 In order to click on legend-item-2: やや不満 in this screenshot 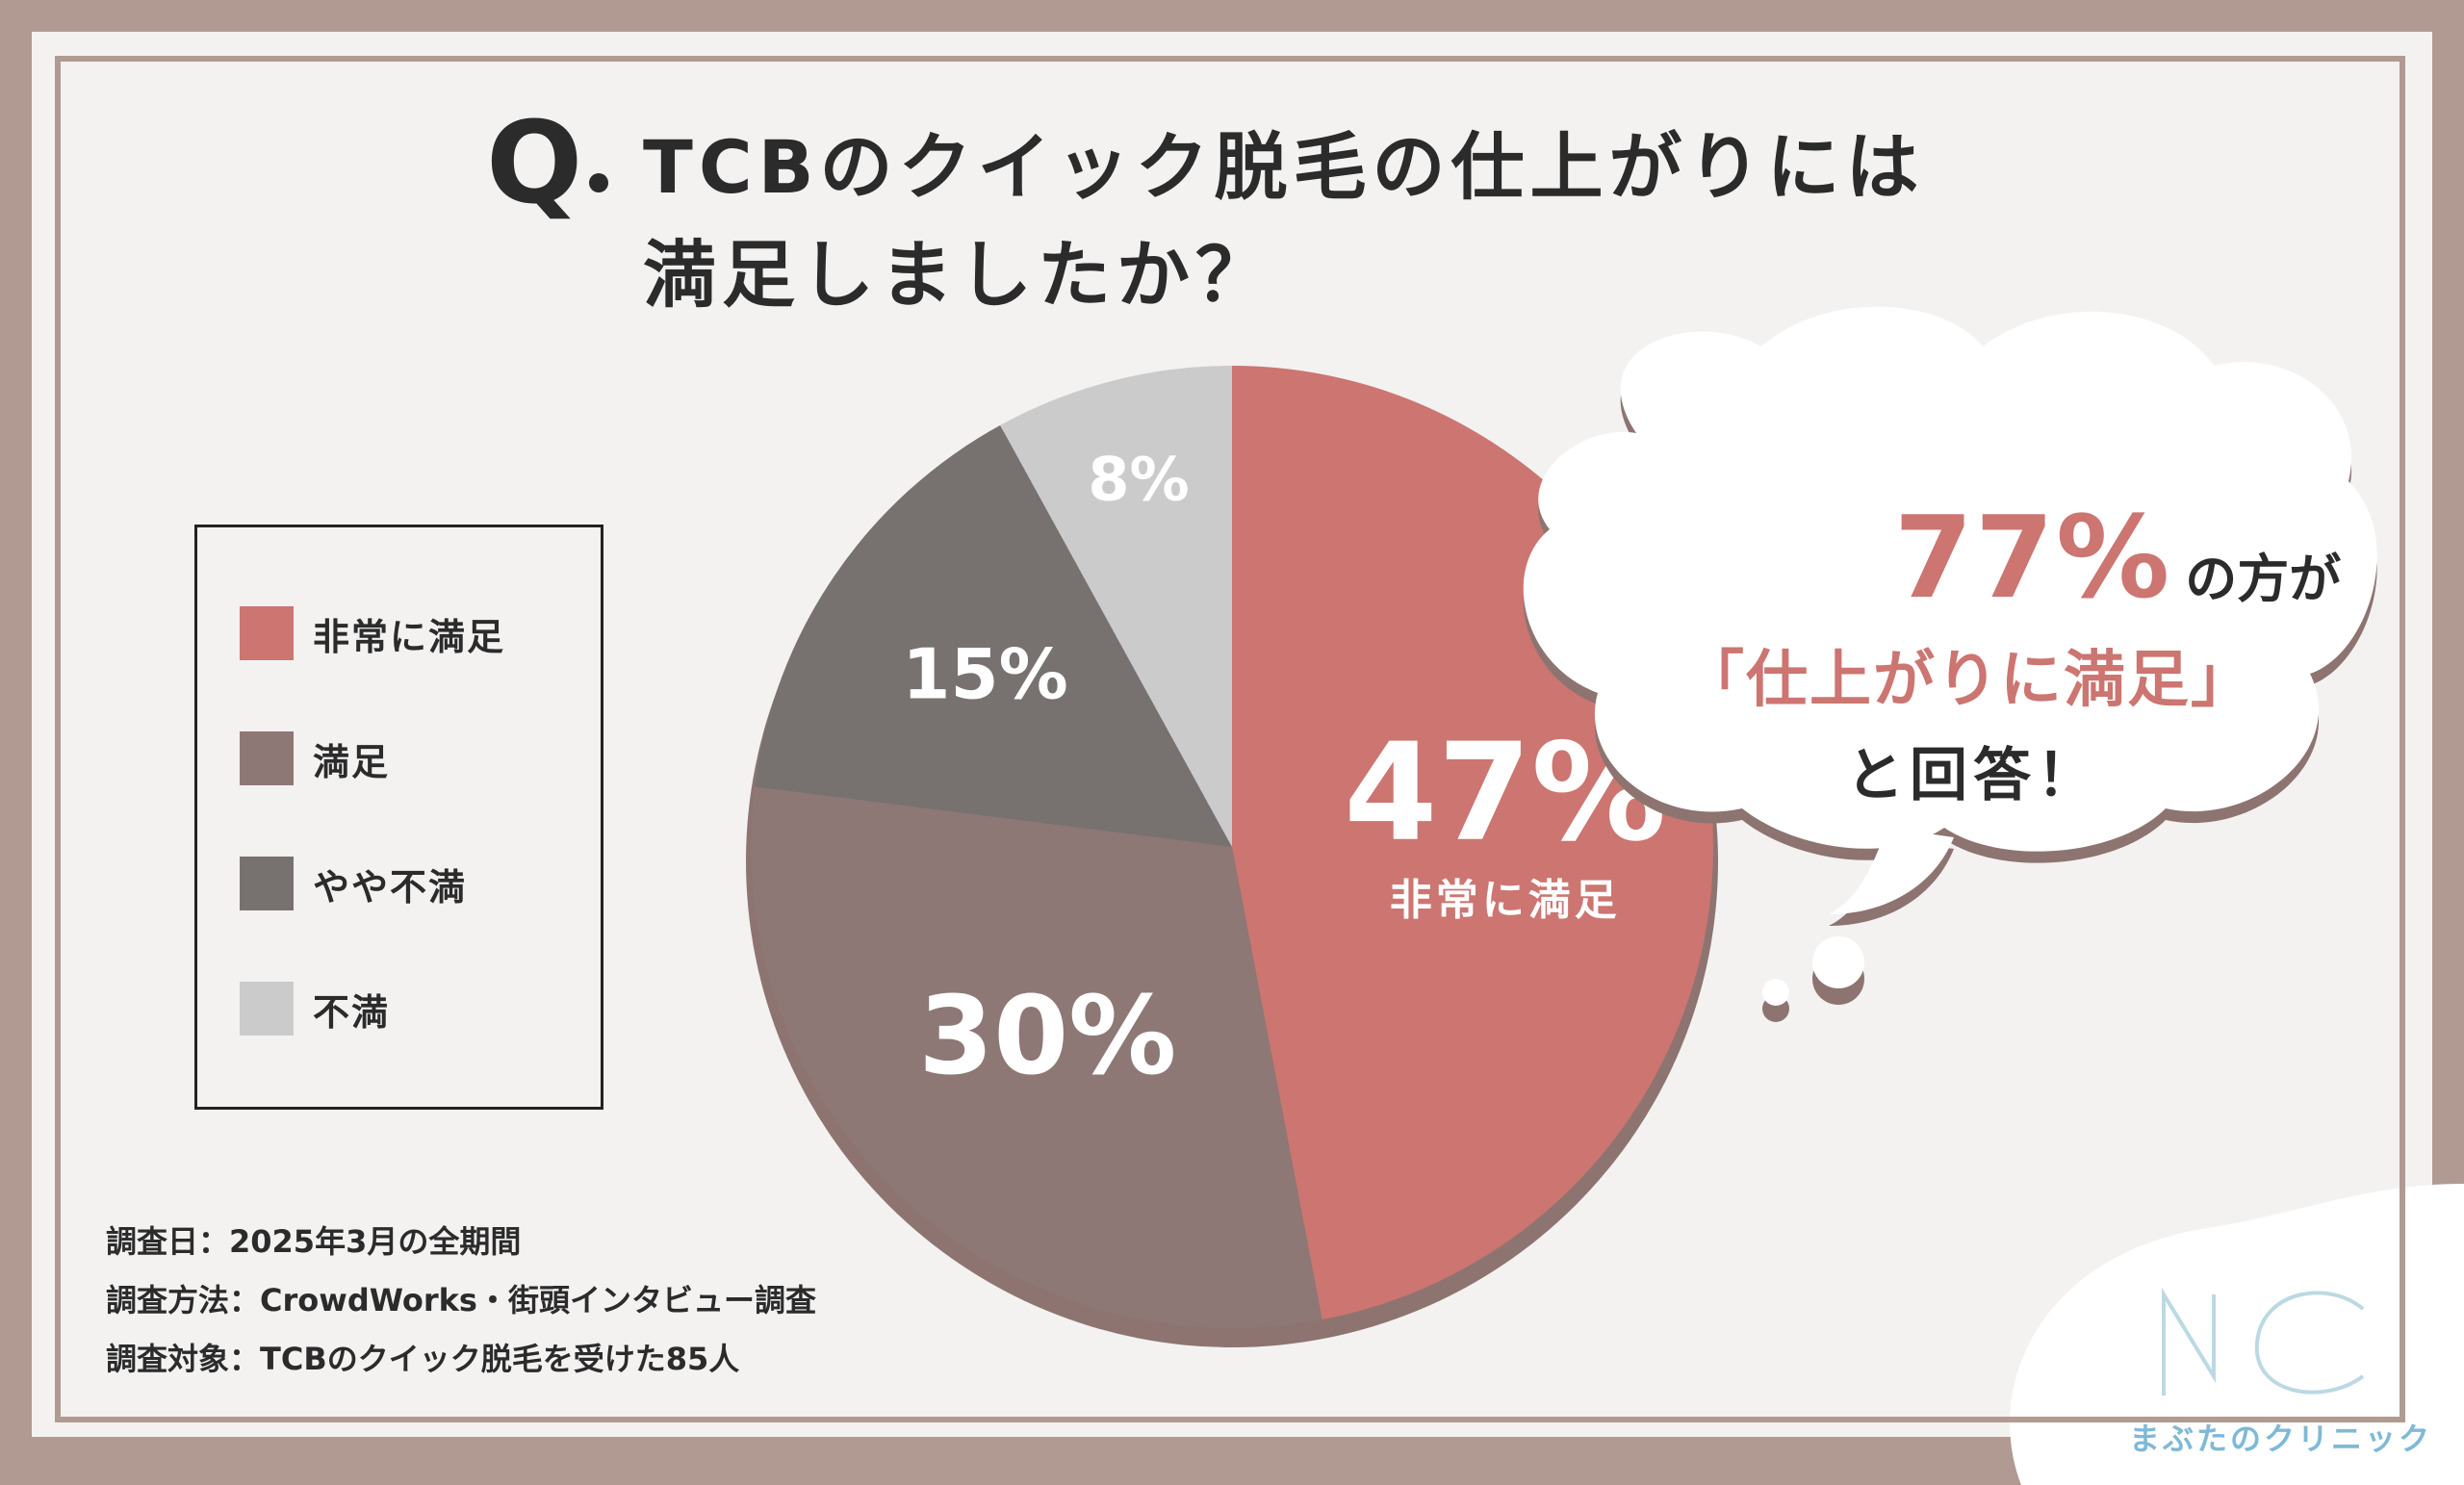, I will do `click(353, 883)`.